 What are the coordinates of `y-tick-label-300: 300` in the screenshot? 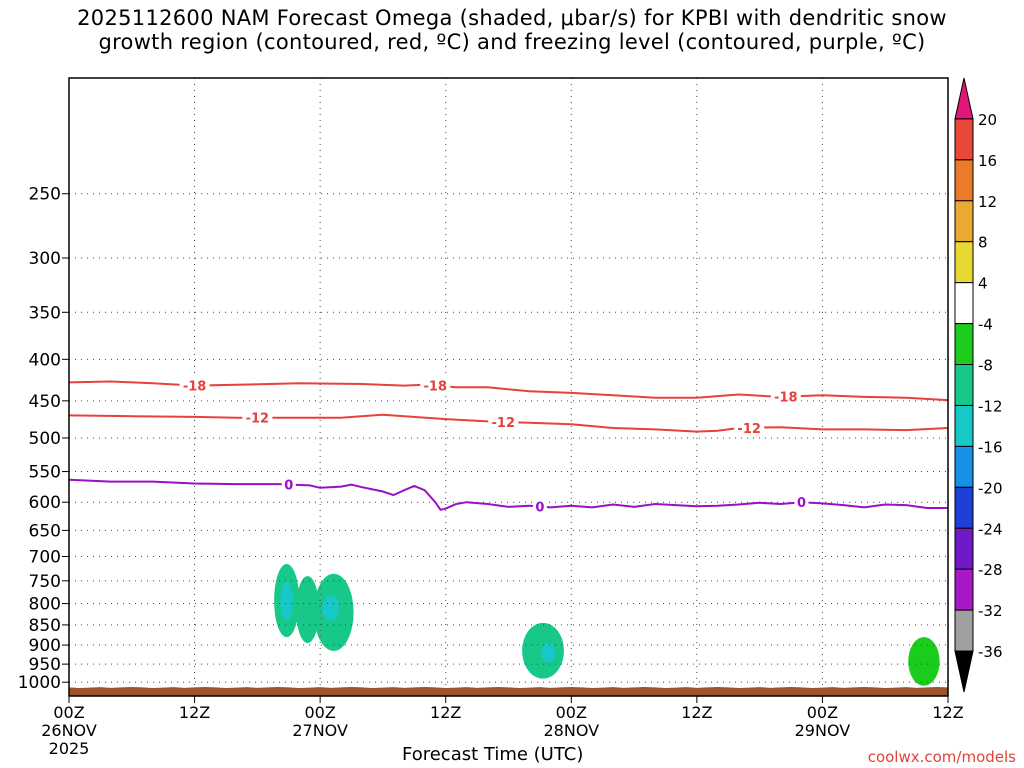 It's located at (45, 259).